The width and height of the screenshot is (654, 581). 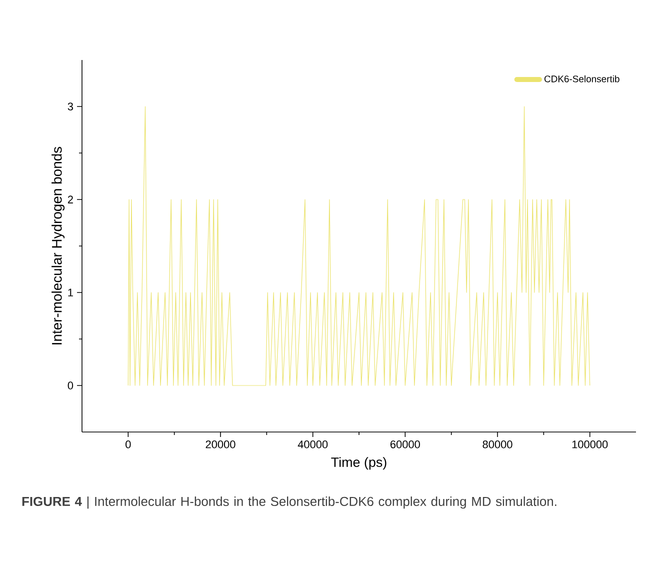 I want to click on x-tick-label: 40000, so click(x=313, y=444).